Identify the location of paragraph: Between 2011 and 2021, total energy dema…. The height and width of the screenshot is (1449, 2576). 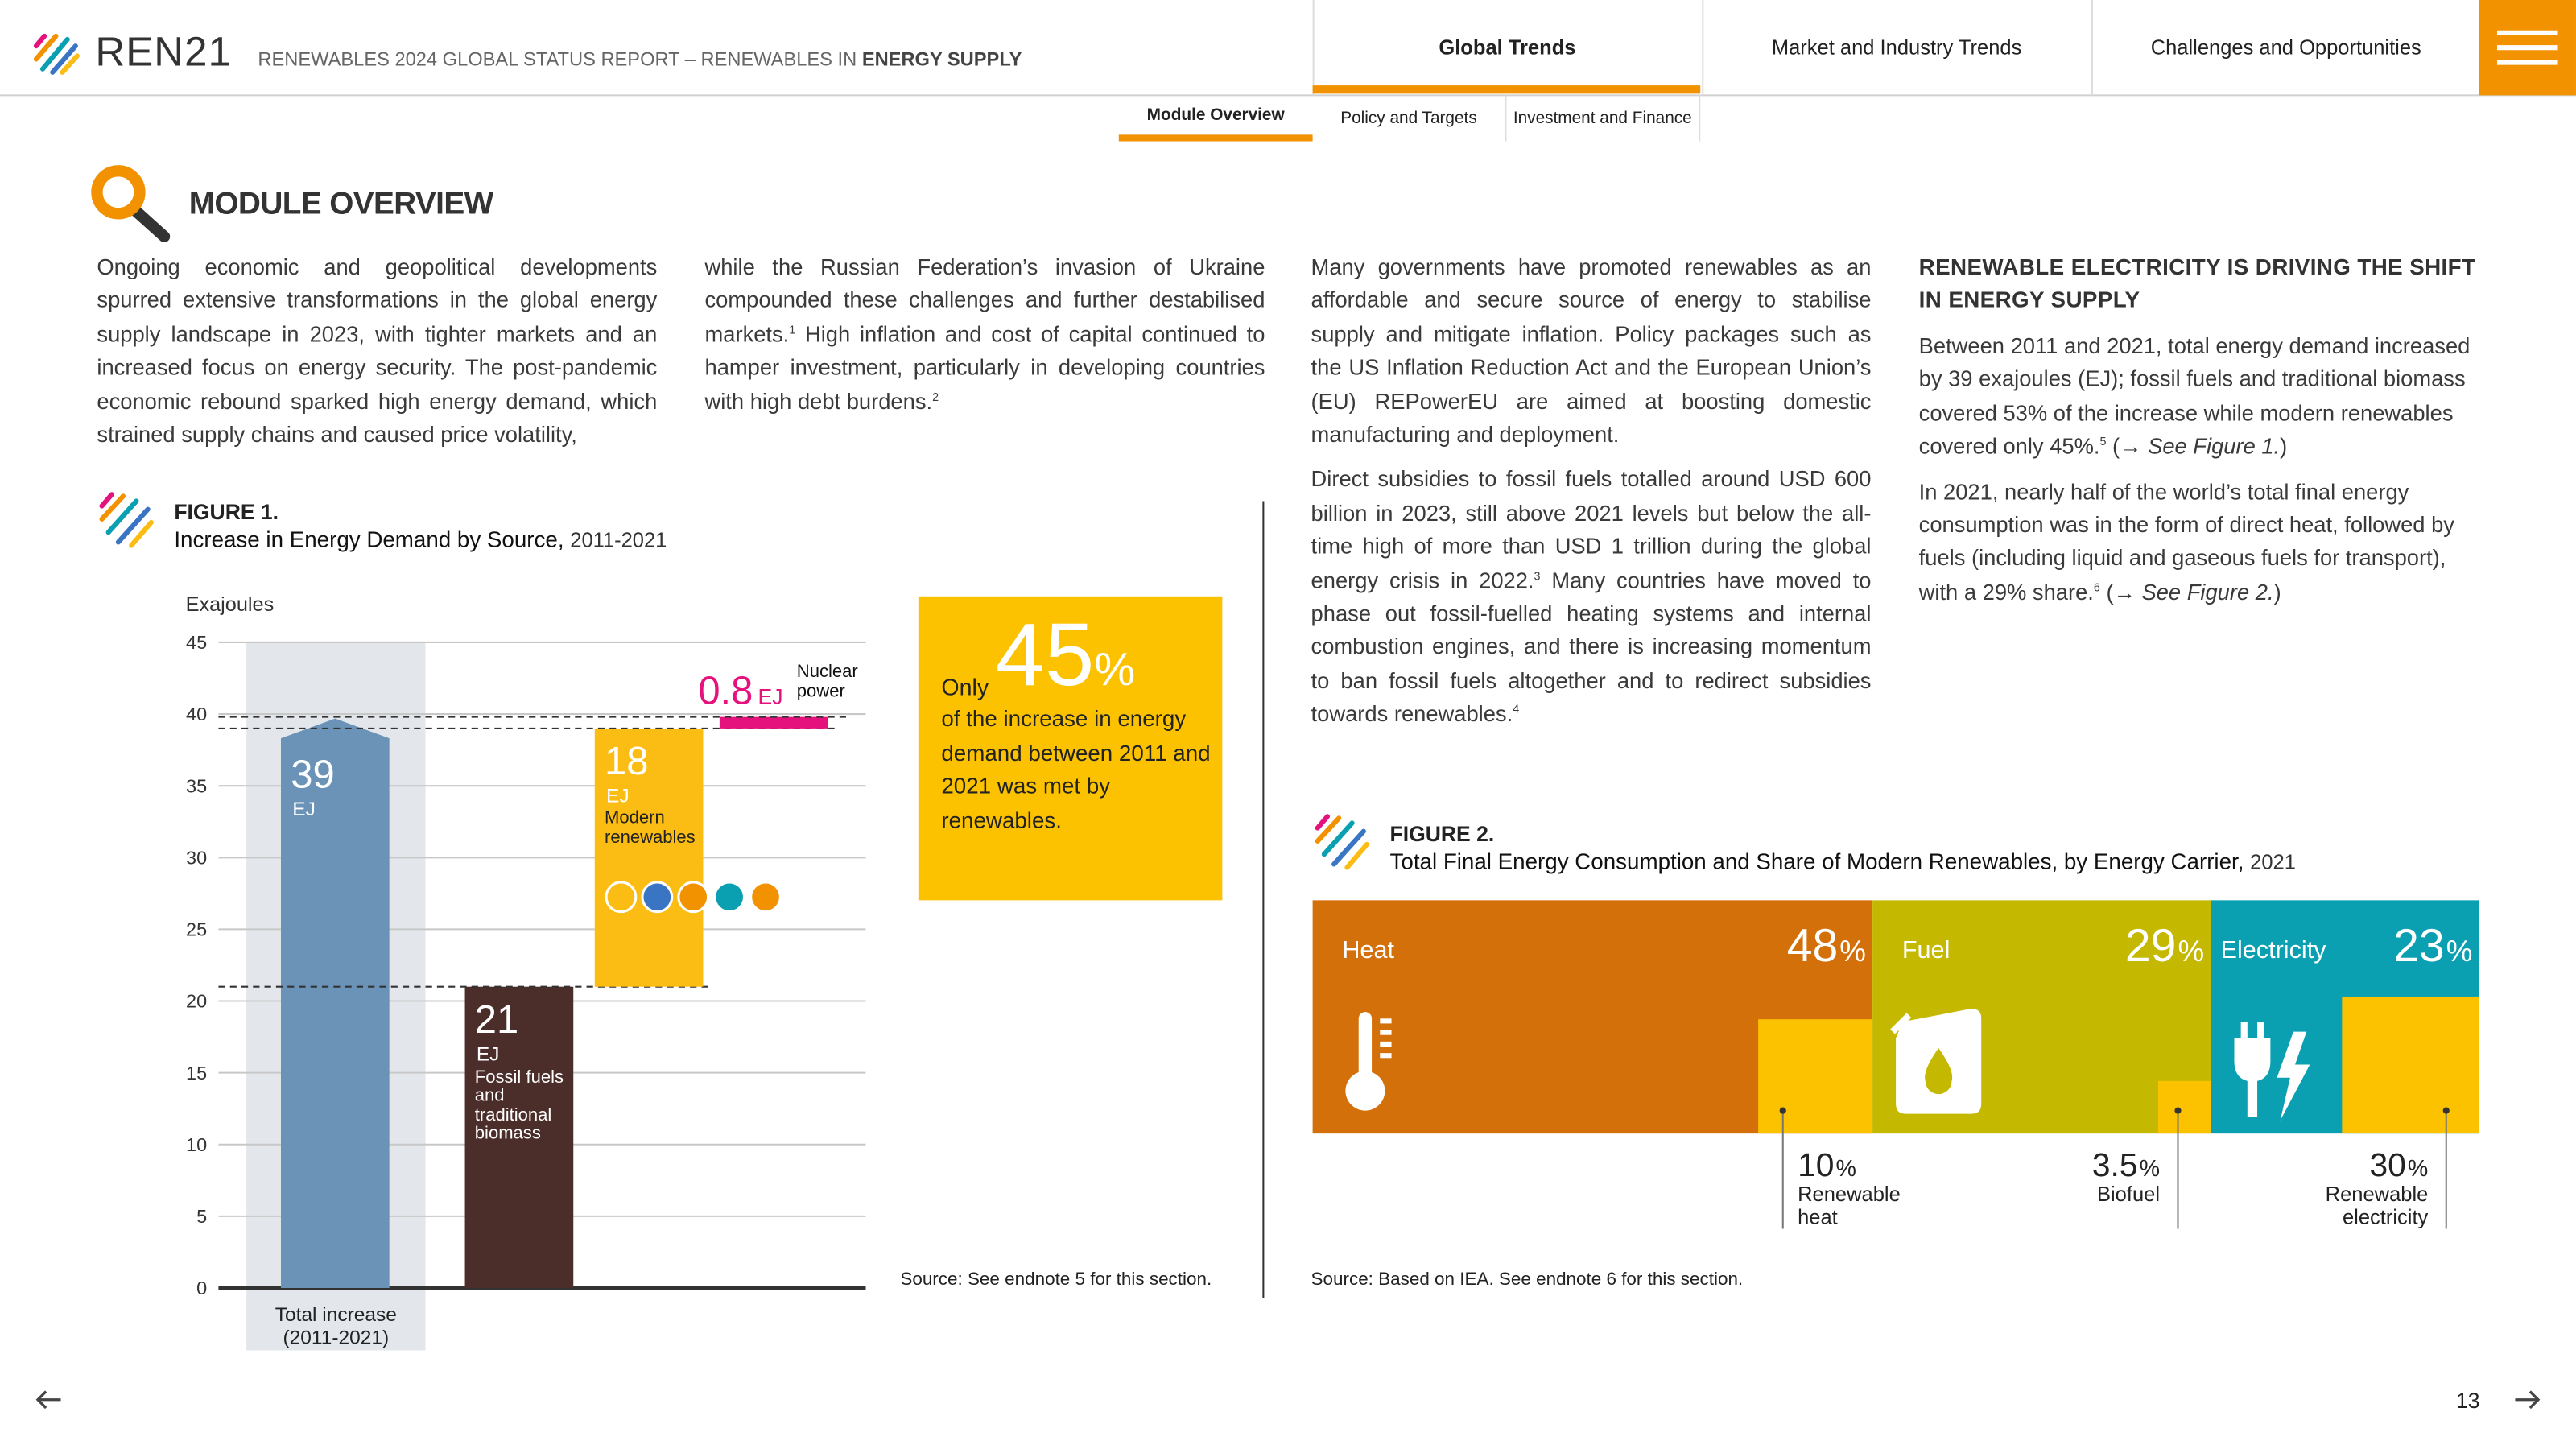
(2199, 397).